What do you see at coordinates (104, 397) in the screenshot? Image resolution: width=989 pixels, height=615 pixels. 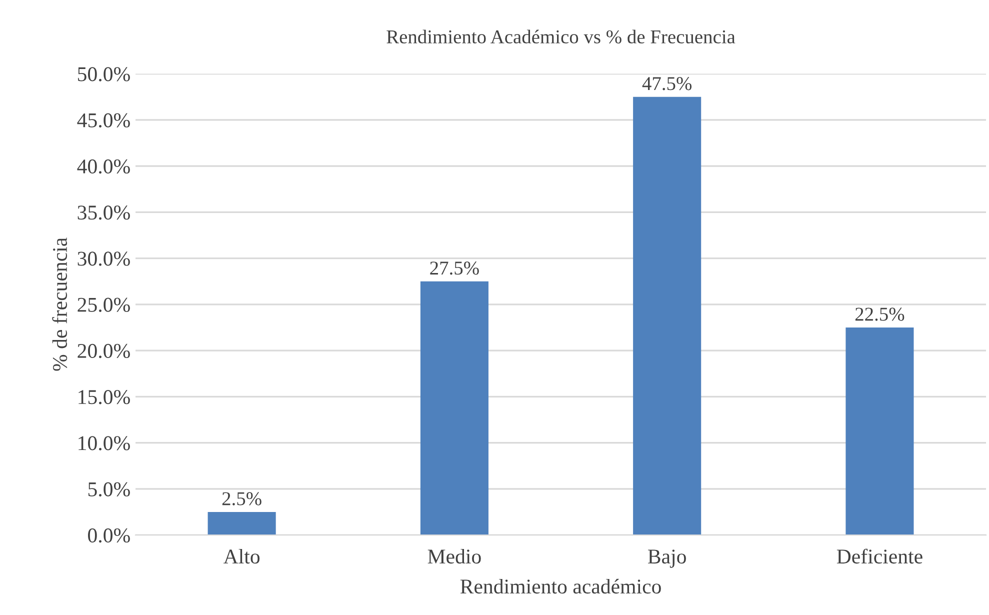 I see `y-tick-label: 15.0%` at bounding box center [104, 397].